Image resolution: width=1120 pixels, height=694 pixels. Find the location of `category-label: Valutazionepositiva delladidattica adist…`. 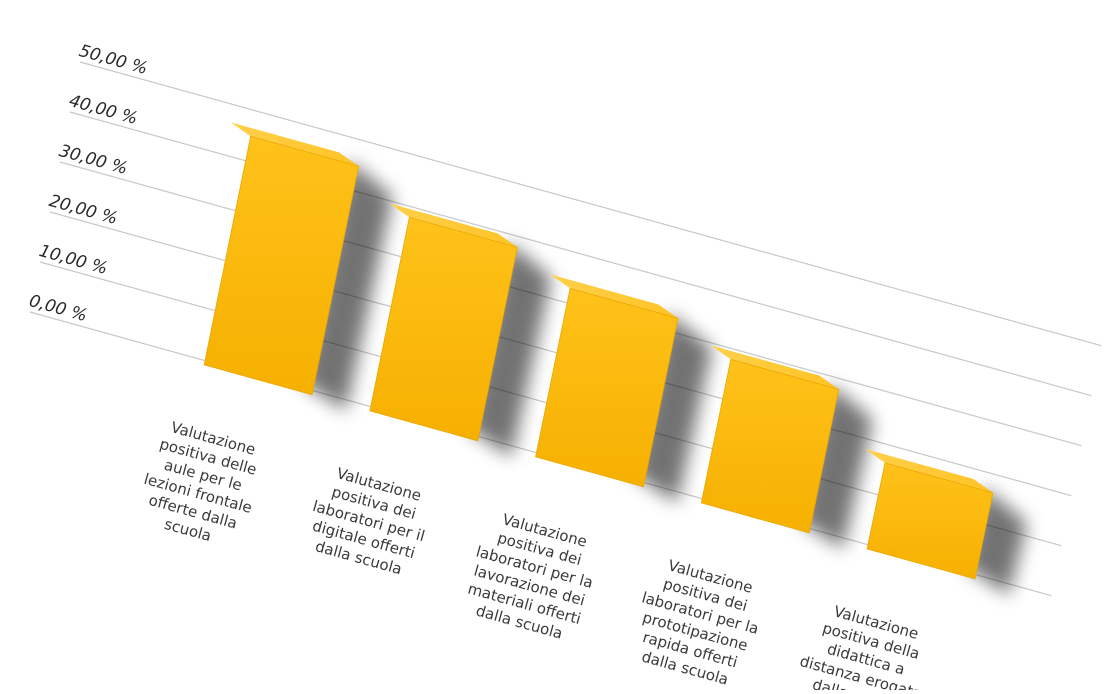

category-label: Valutazionepositiva delladidattica adist… is located at coordinates (866, 643).